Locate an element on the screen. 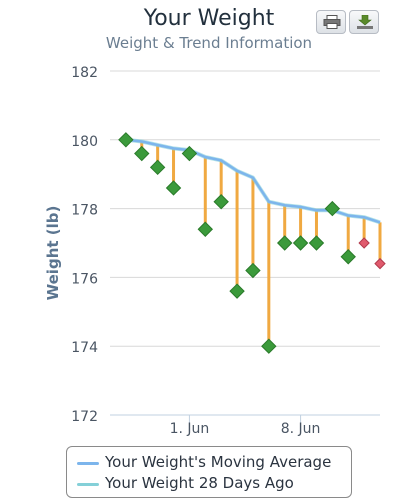 This screenshot has height=500, width=418. series-line-moving-average is located at coordinates (253, 181).